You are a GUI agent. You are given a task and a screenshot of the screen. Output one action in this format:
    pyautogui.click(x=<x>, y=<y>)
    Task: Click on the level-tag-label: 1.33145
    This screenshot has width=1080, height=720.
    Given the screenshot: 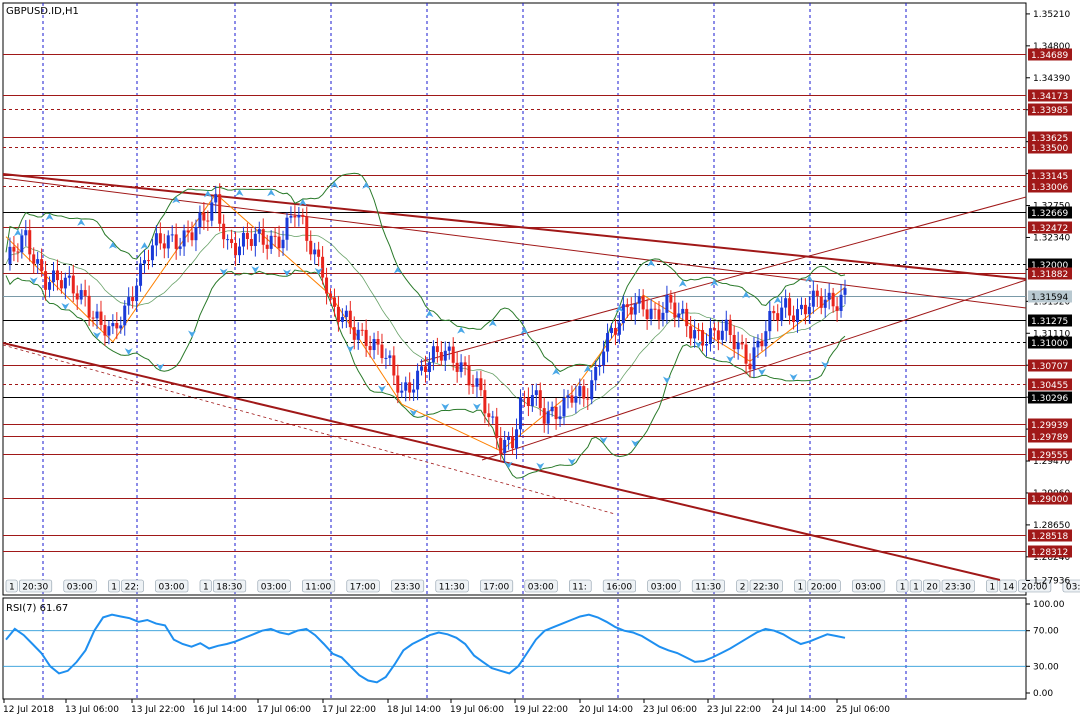 What is the action you would take?
    pyautogui.click(x=1049, y=177)
    